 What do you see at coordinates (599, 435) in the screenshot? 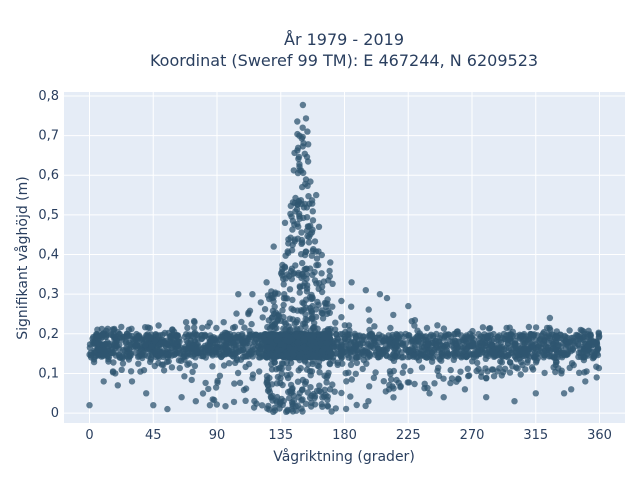
I see `x-tick-label: 360` at bounding box center [599, 435].